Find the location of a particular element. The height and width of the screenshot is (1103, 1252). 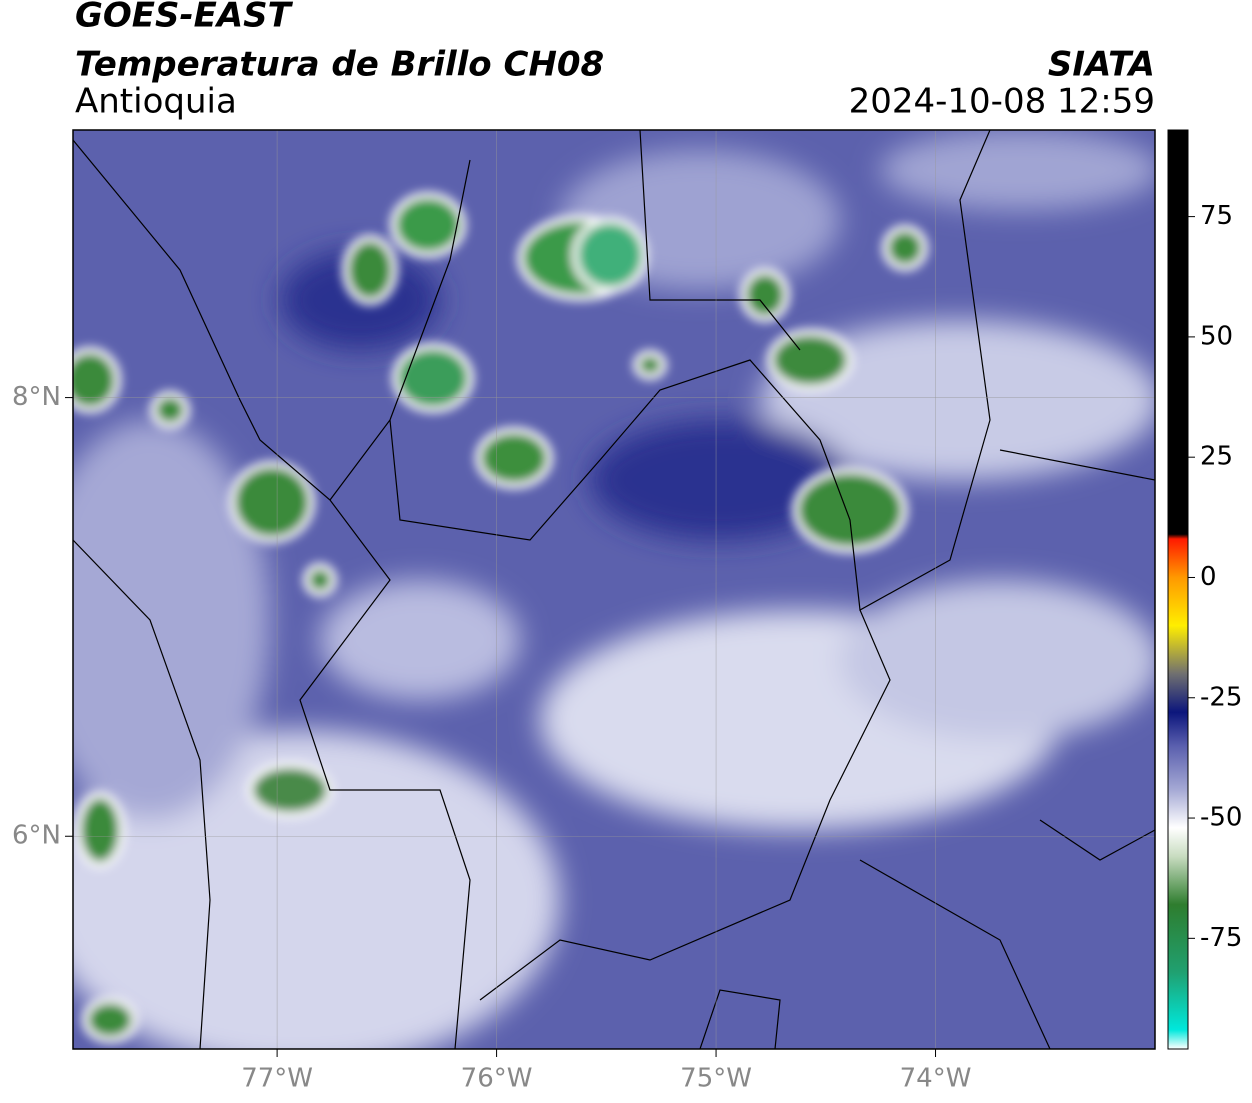

region: Antioquia is located at coordinates (156, 102).